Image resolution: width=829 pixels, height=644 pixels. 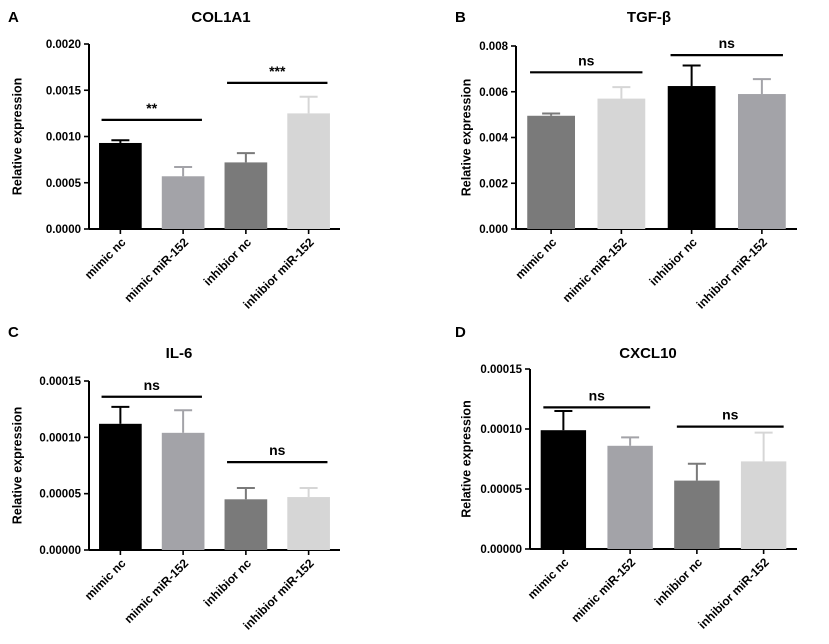 What do you see at coordinates (460, 332) in the screenshot?
I see `panel-letter: D` at bounding box center [460, 332].